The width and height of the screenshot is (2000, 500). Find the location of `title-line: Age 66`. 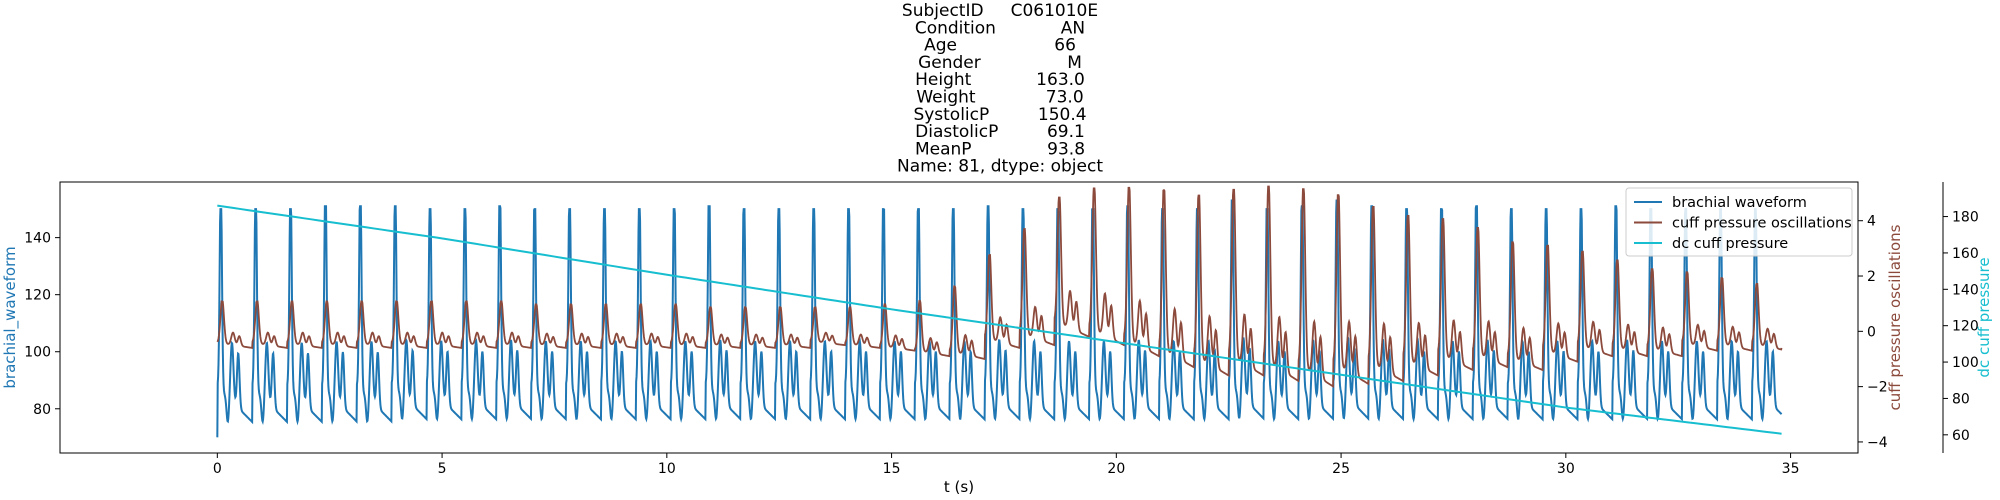

title-line: Age 66 is located at coordinates (1000, 46).